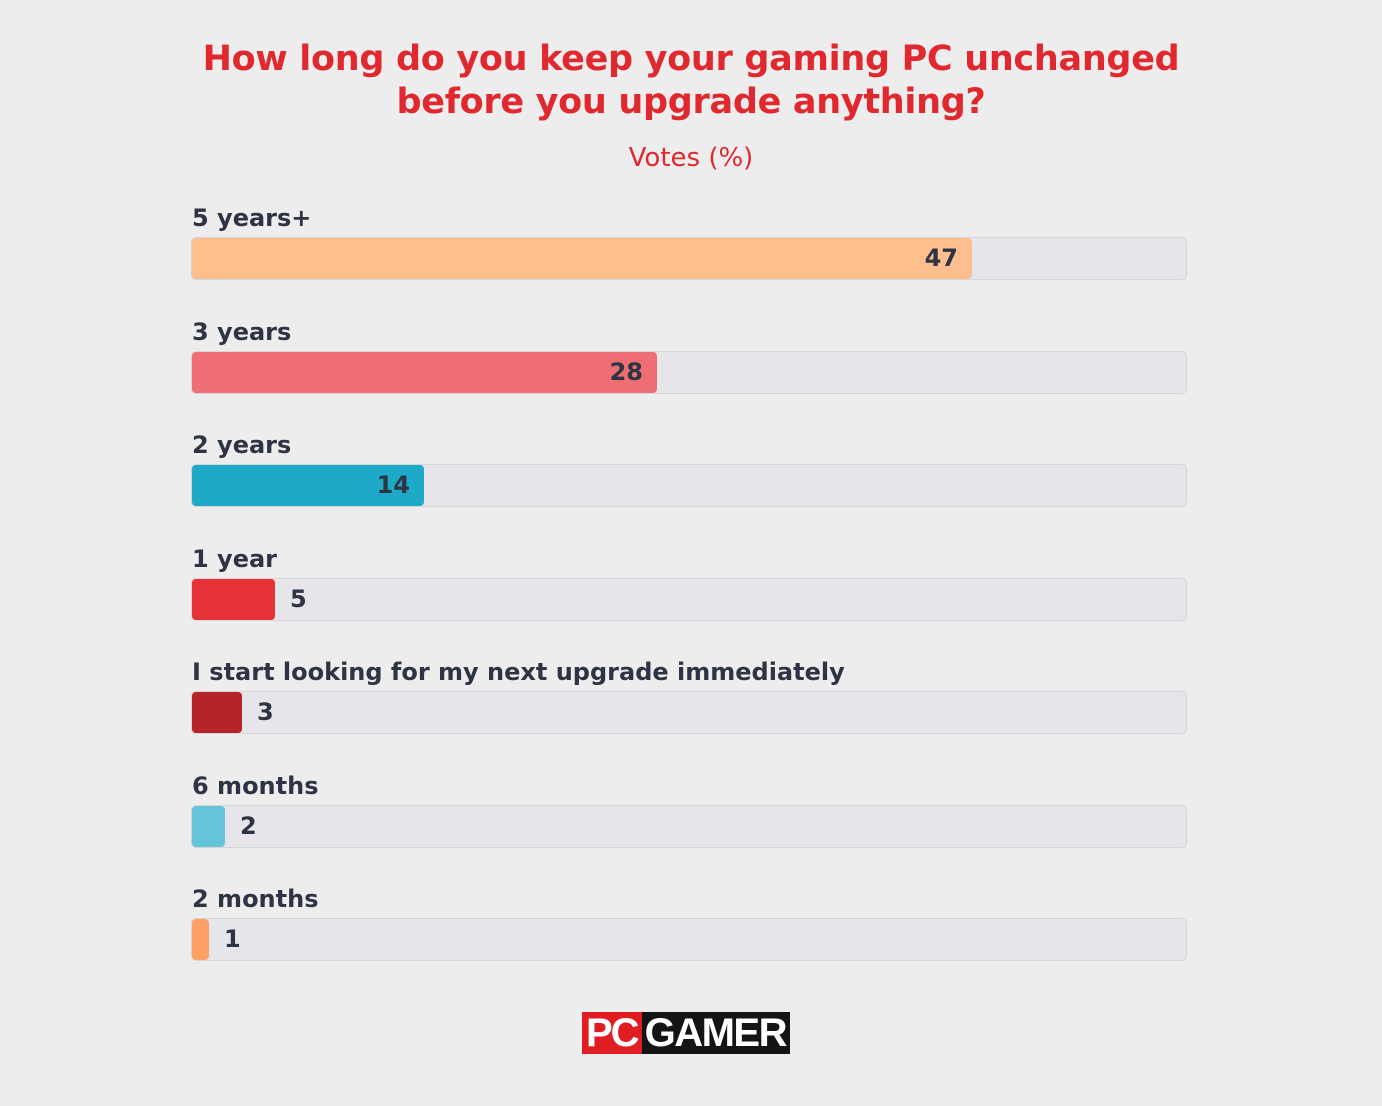 This screenshot has height=1106, width=1382. Describe the element at coordinates (248, 826) in the screenshot. I see `bar-value-label: 2` at that location.